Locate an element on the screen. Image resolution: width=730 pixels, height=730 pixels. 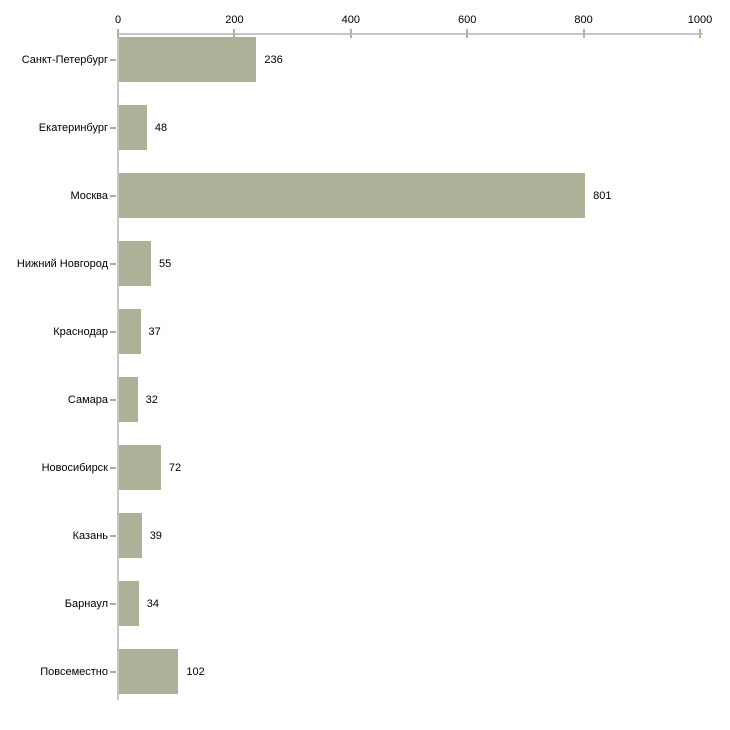
value-label: 34 is located at coordinates (153, 603).